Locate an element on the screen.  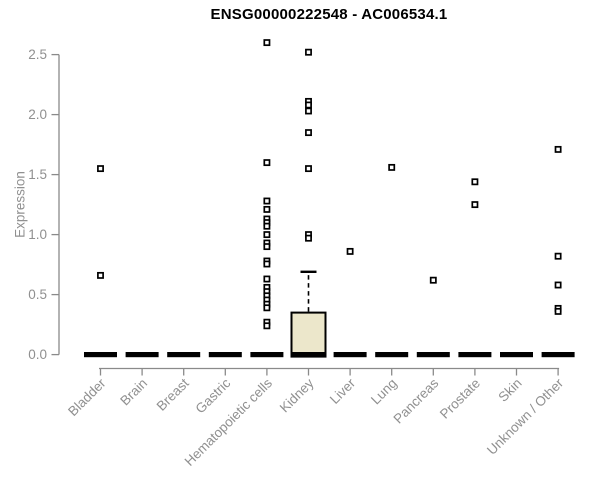
box is located at coordinates (308, 334).